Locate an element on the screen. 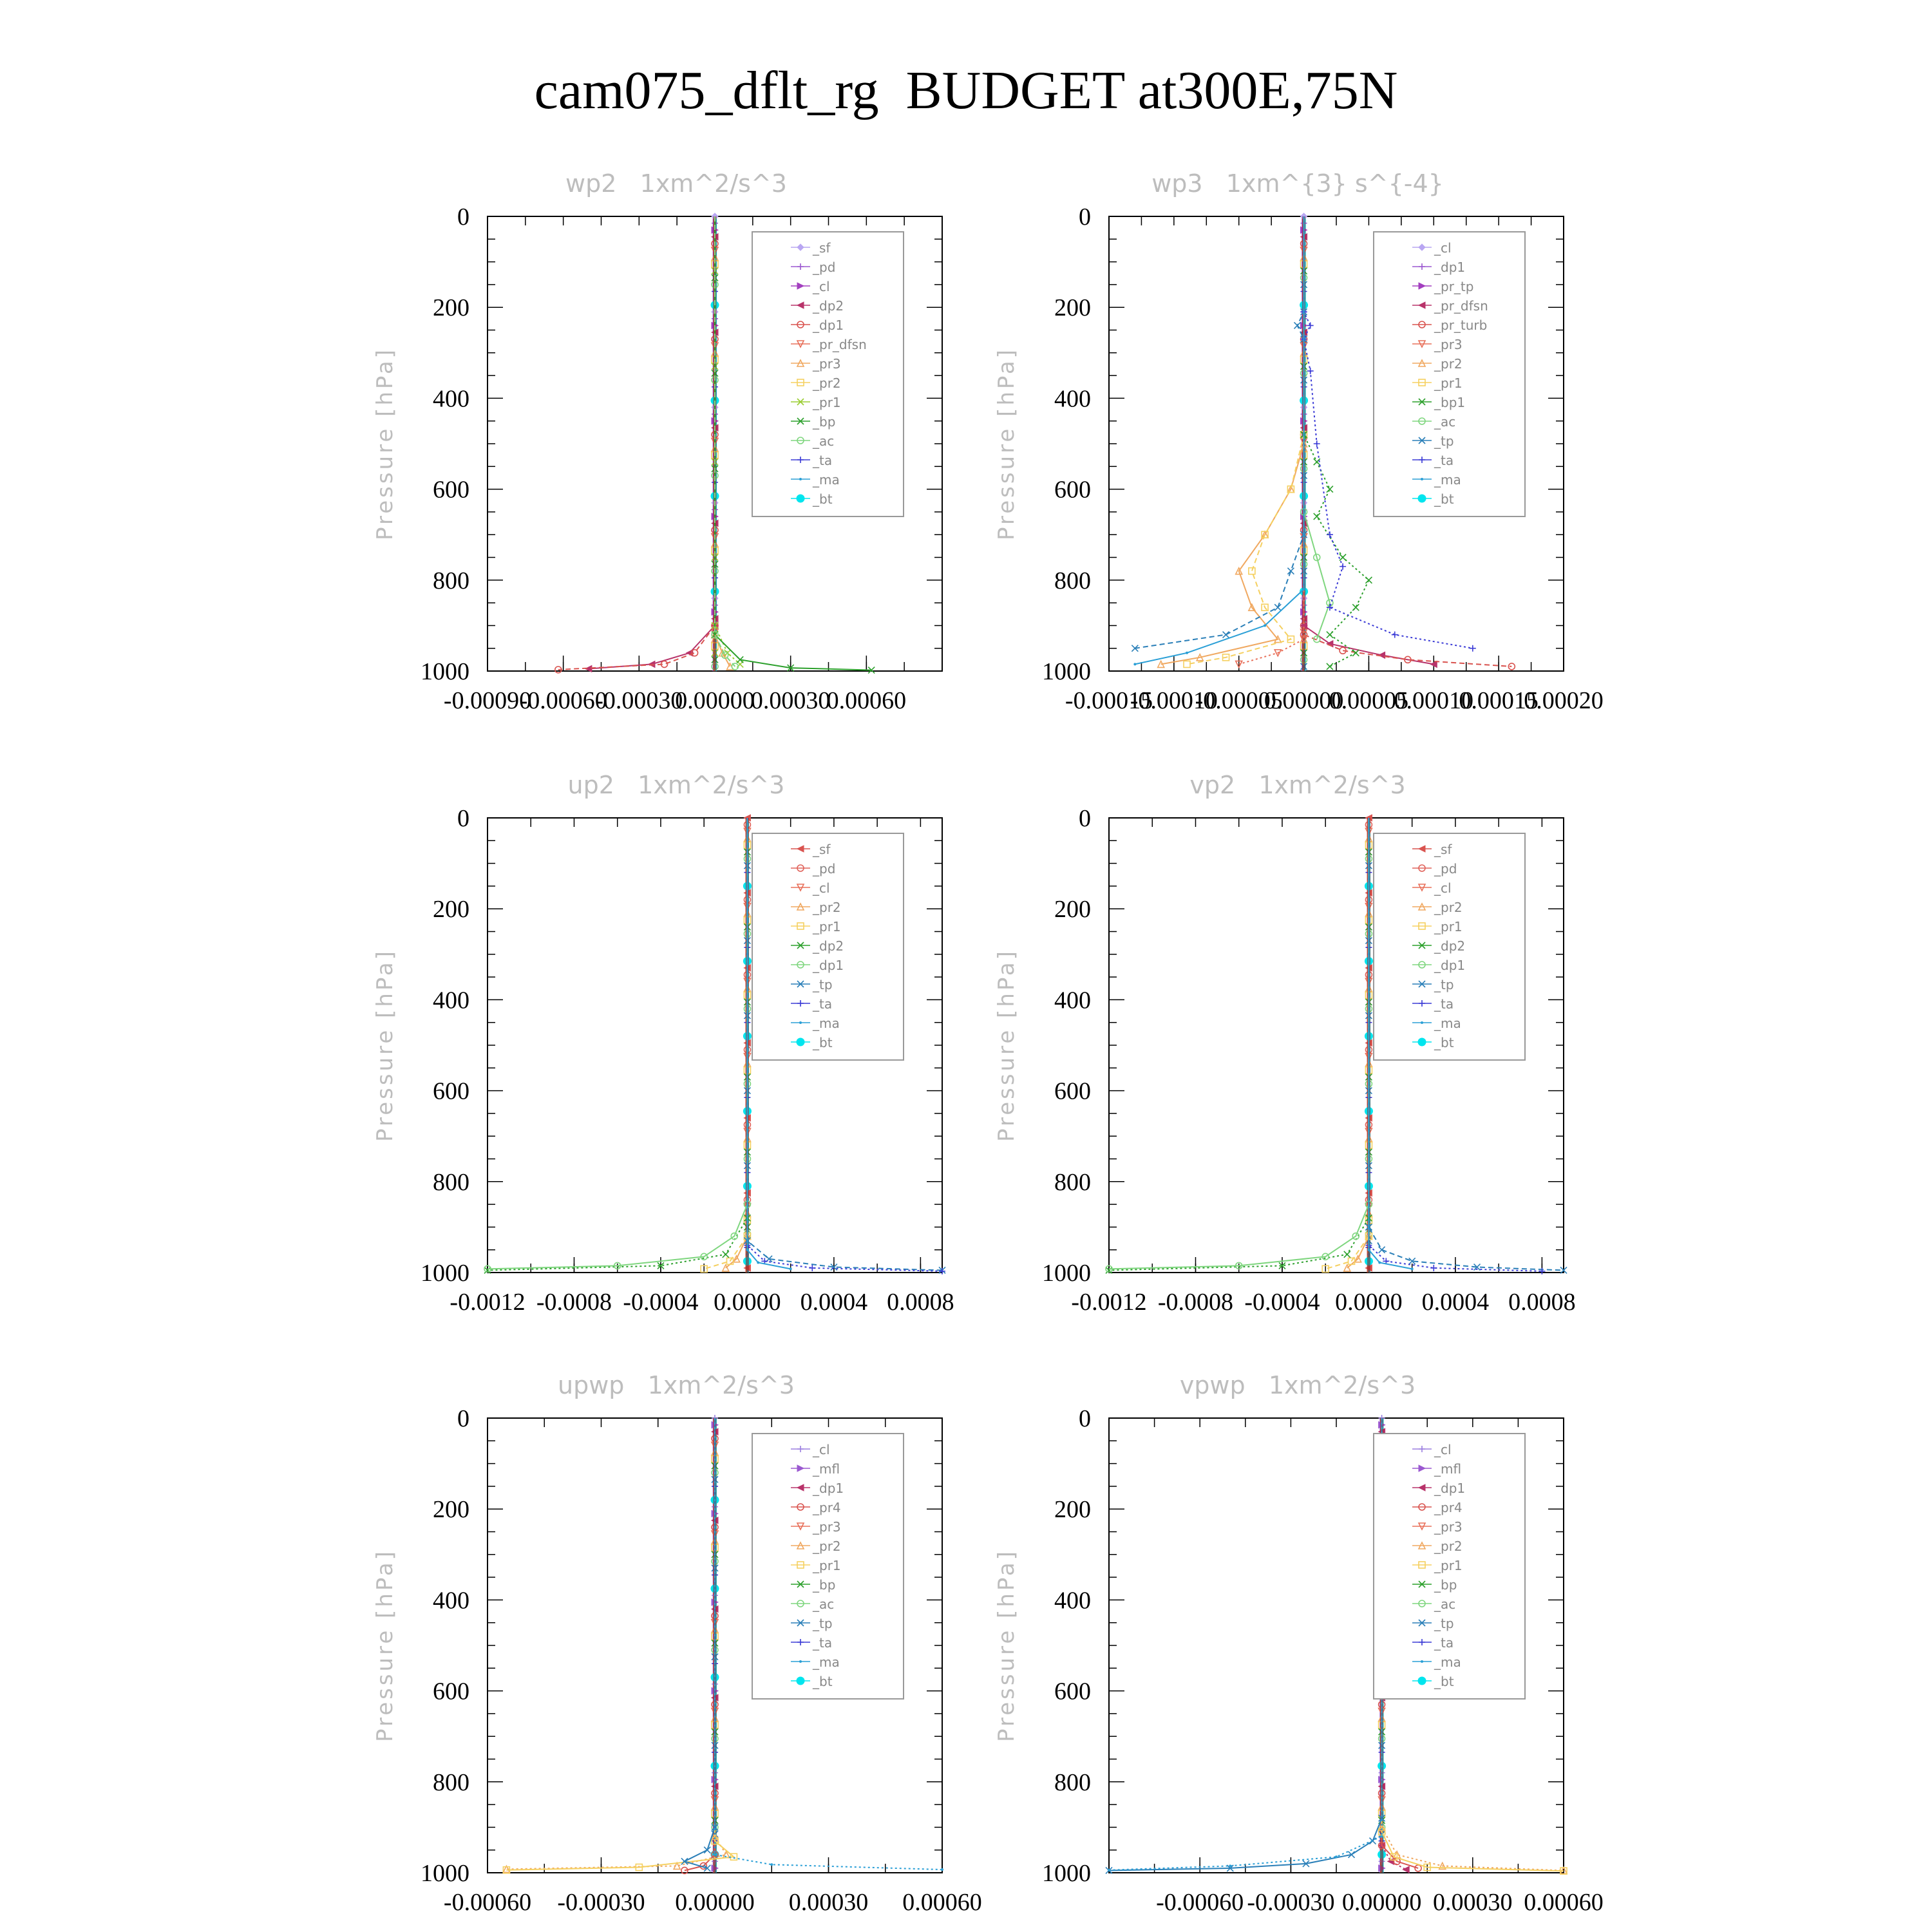 The width and height of the screenshot is (1932, 1932). x-tick-label: 0.00030 is located at coordinates (1473, 1902).